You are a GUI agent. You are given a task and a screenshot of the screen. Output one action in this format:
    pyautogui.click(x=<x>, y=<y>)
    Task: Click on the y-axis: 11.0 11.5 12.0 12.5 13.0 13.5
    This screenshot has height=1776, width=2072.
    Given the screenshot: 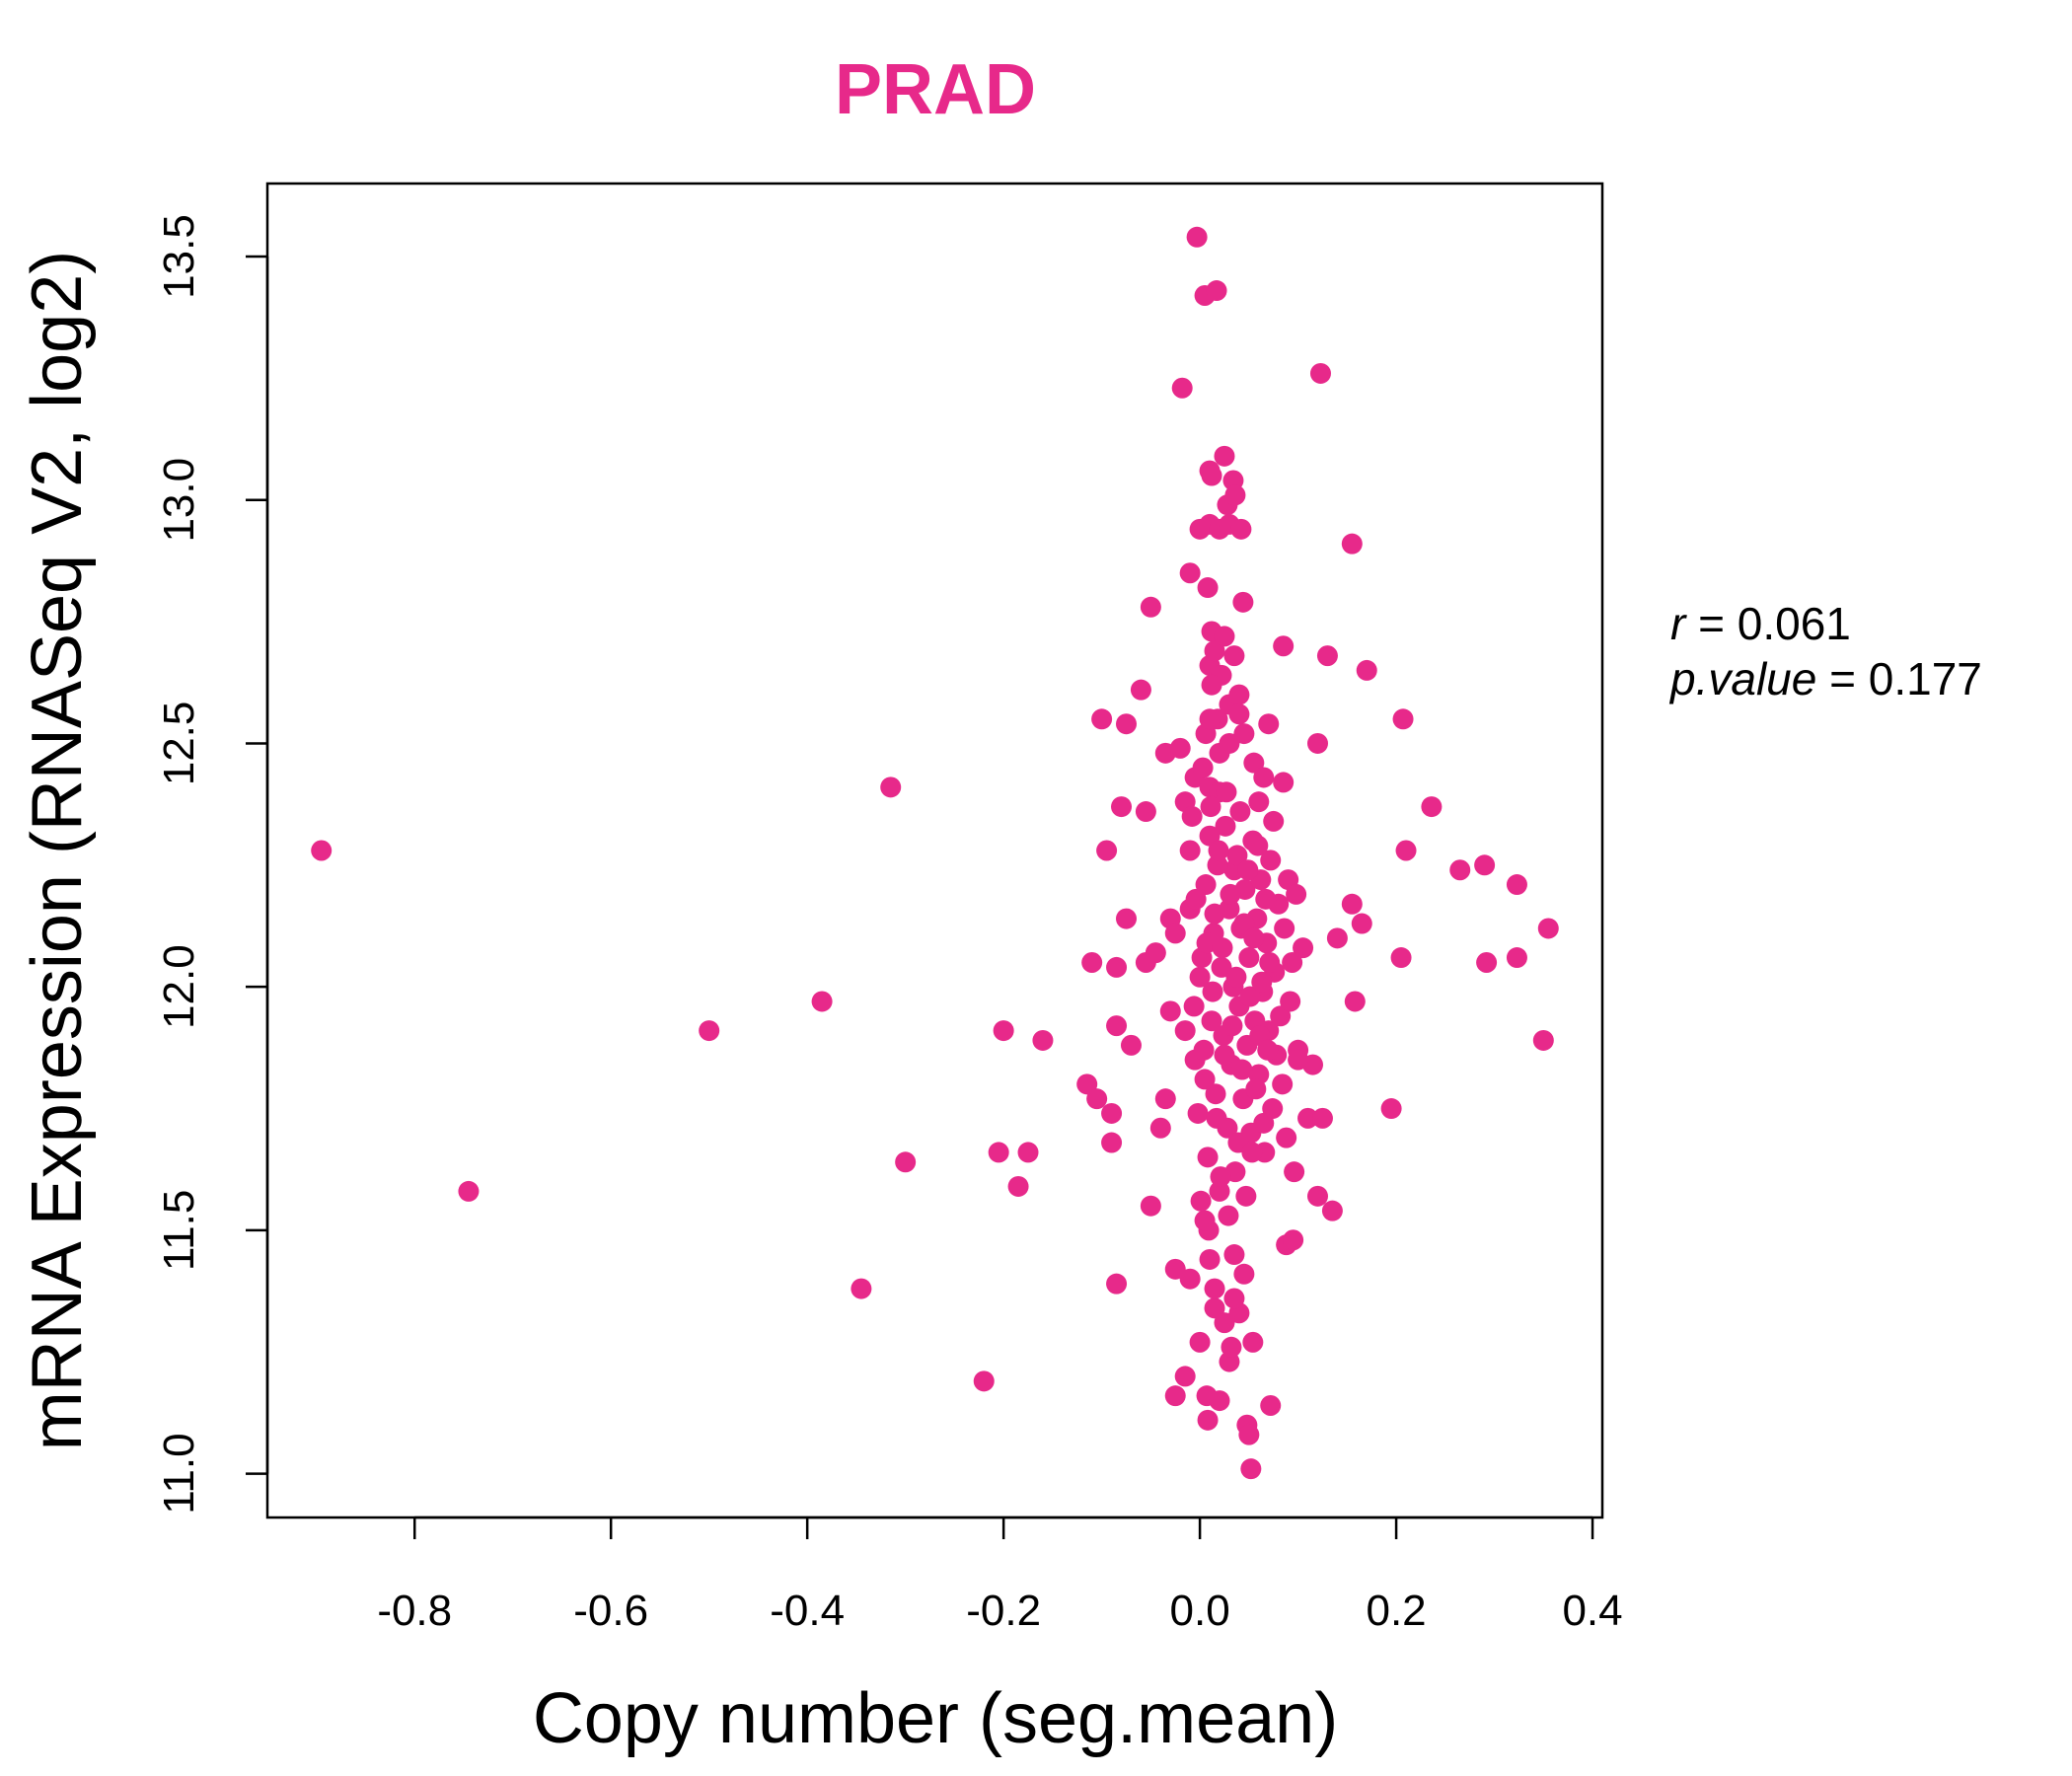 What is the action you would take?
    pyautogui.click(x=212, y=865)
    